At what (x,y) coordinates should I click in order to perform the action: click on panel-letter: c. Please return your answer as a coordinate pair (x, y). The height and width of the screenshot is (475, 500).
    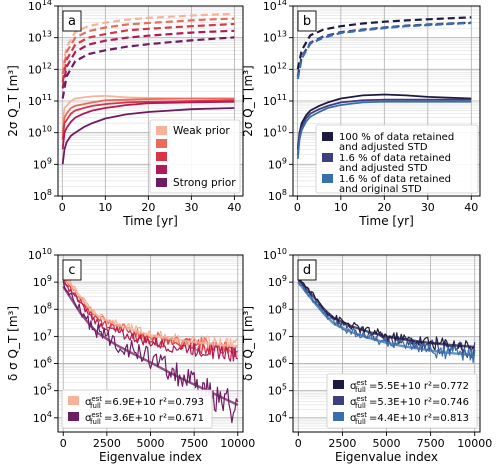
    Looking at the image, I should click on (71, 270).